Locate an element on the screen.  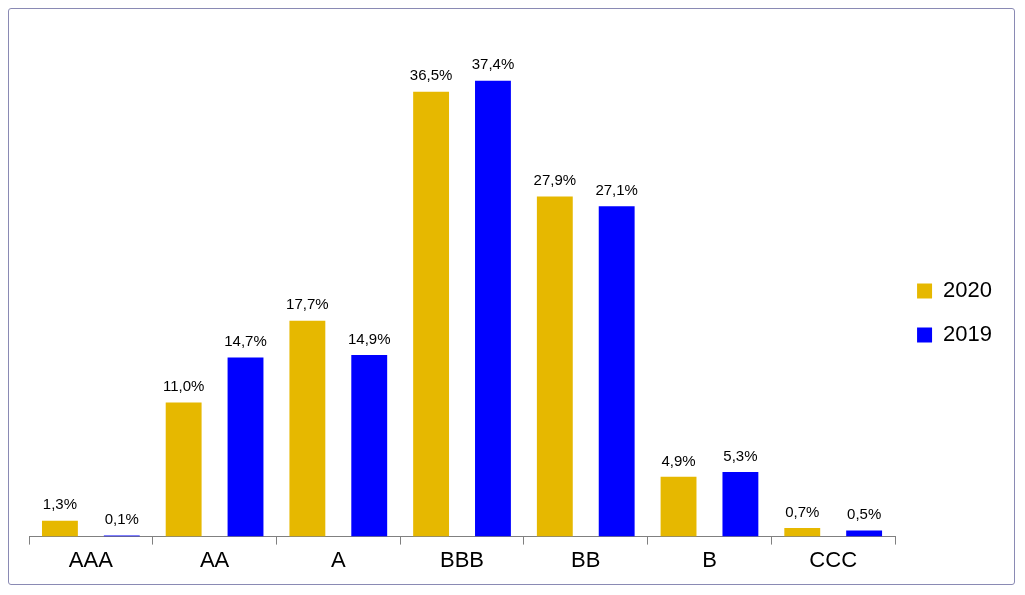
data-label: 37,4% is located at coordinates (493, 64).